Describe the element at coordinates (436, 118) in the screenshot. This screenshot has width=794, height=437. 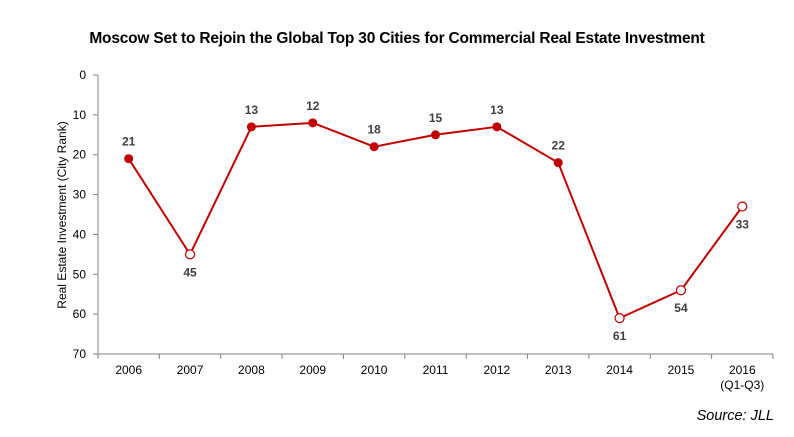
I see `data-label: 15` at that location.